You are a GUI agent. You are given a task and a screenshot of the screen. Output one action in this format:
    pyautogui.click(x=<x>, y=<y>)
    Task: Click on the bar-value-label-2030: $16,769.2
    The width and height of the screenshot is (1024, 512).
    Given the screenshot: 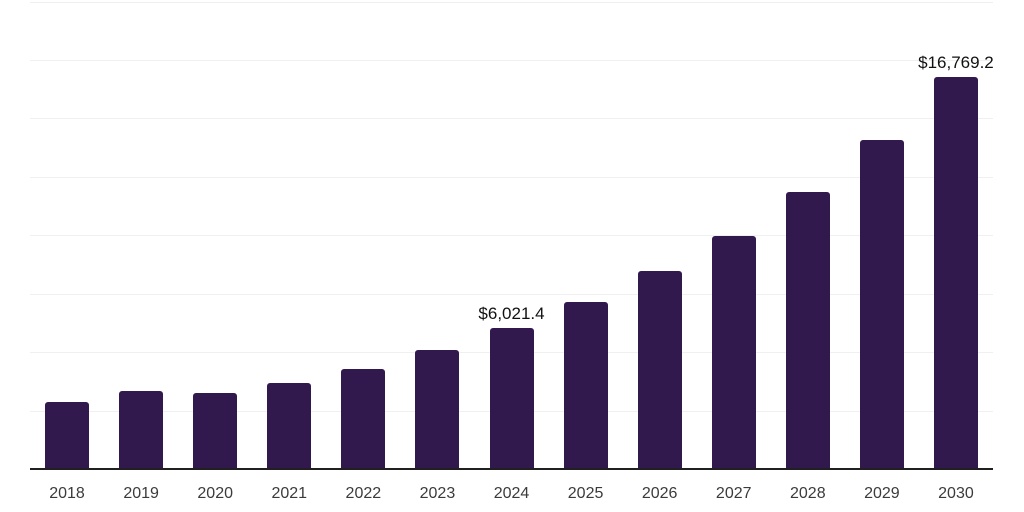 What is the action you would take?
    pyautogui.click(x=956, y=63)
    